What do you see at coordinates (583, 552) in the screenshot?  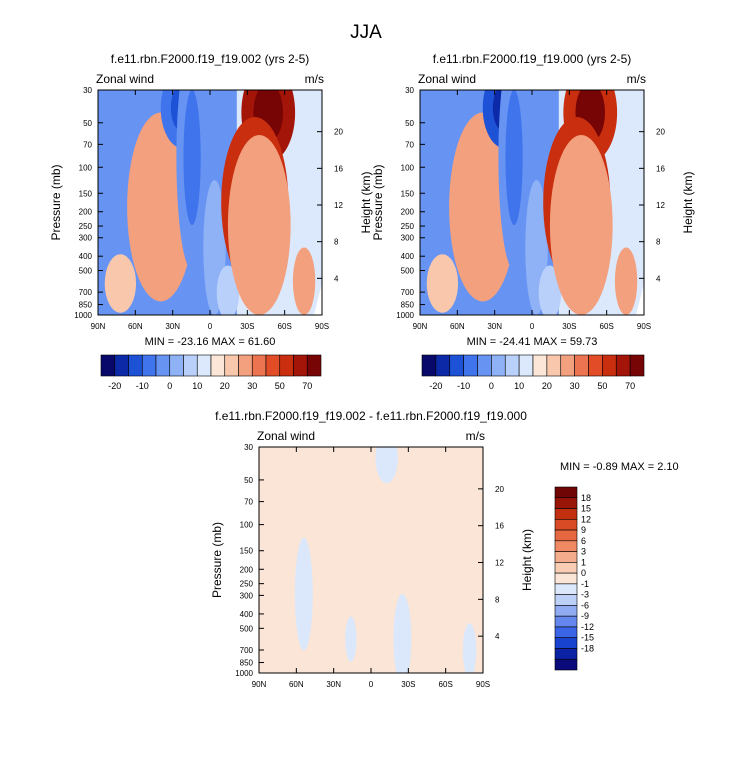 I see `colorbar-label: 3` at bounding box center [583, 552].